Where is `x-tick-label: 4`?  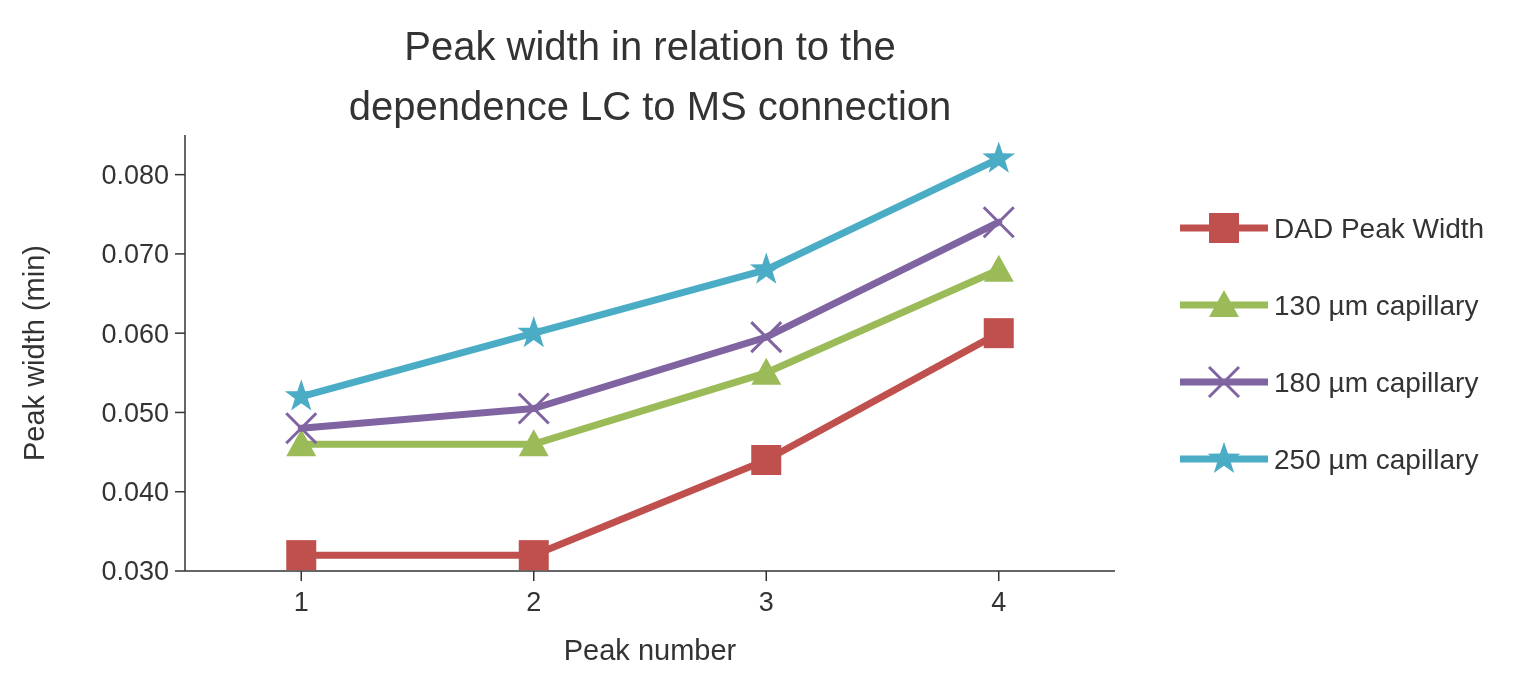 x-tick-label: 4 is located at coordinates (999, 602).